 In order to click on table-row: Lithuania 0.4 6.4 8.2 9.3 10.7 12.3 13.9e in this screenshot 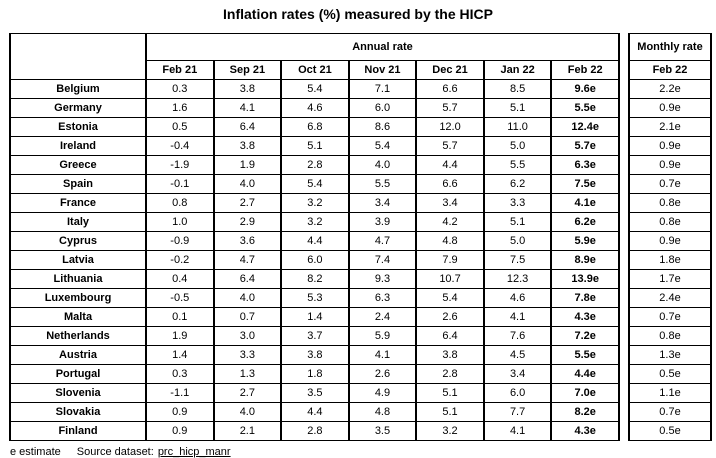, I will do `click(314, 279)`.